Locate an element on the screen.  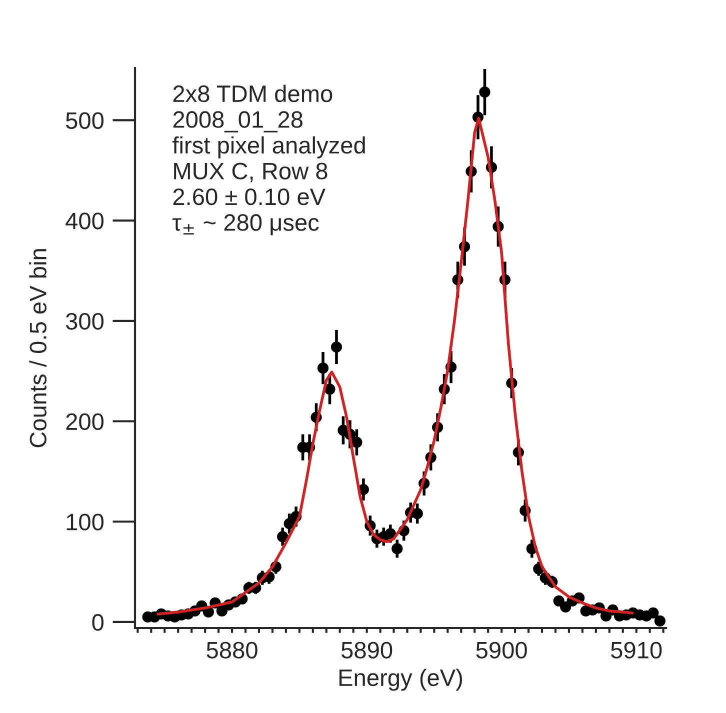
y-tick-label: 500 is located at coordinates (85, 120).